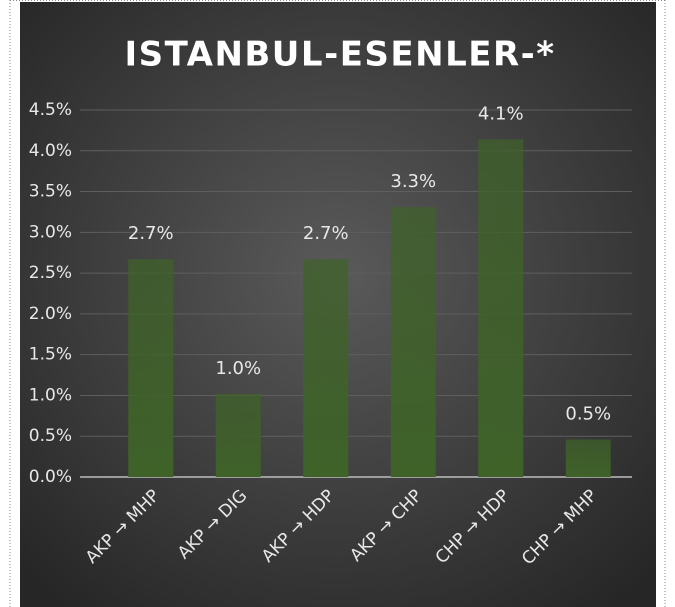 This screenshot has width=675, height=607. Describe the element at coordinates (50, 232) in the screenshot. I see `y-tick-label: 3.0%` at that location.